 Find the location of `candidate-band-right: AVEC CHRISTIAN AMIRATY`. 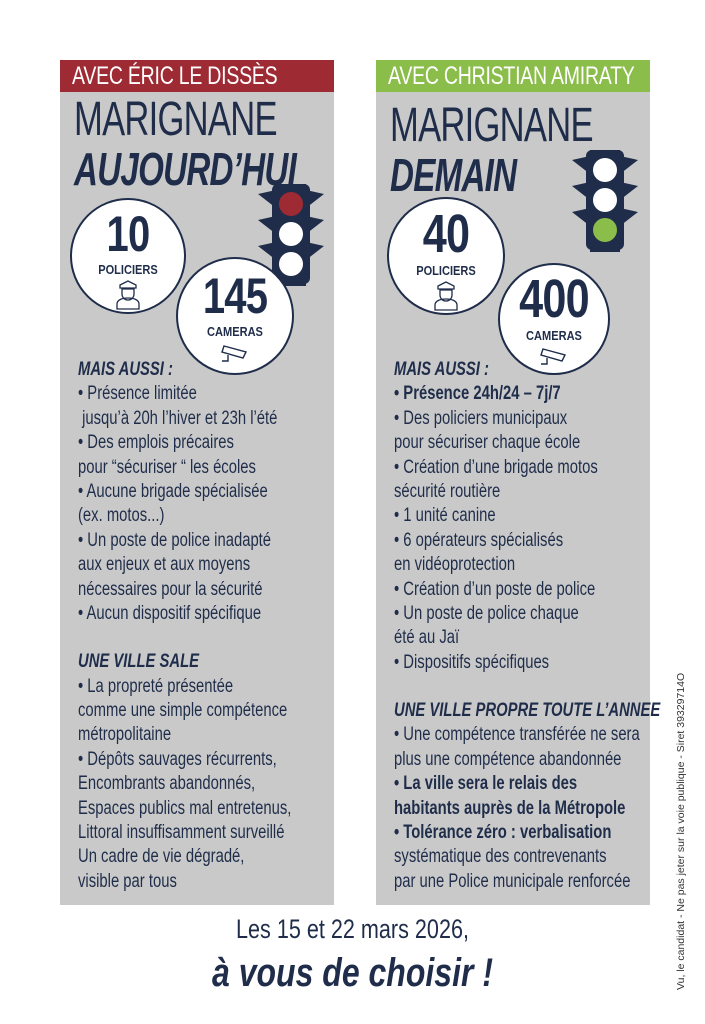

candidate-band-right: AVEC CHRISTIAN AMIRATY is located at coordinates (513, 76).